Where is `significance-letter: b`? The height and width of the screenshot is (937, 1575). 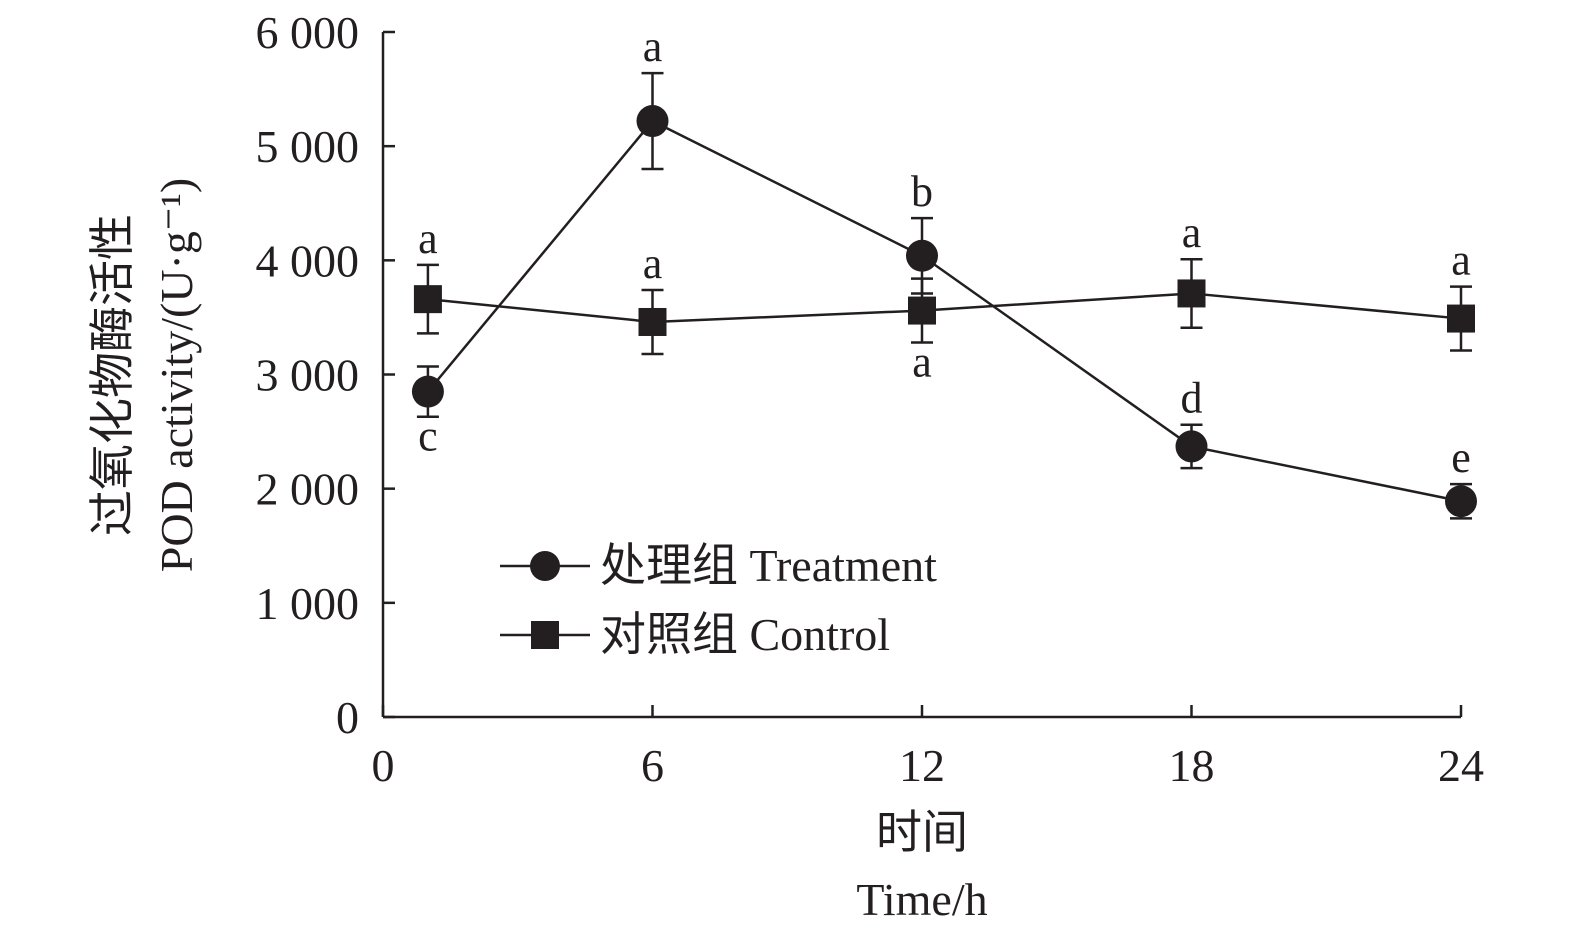 significance-letter: b is located at coordinates (922, 191).